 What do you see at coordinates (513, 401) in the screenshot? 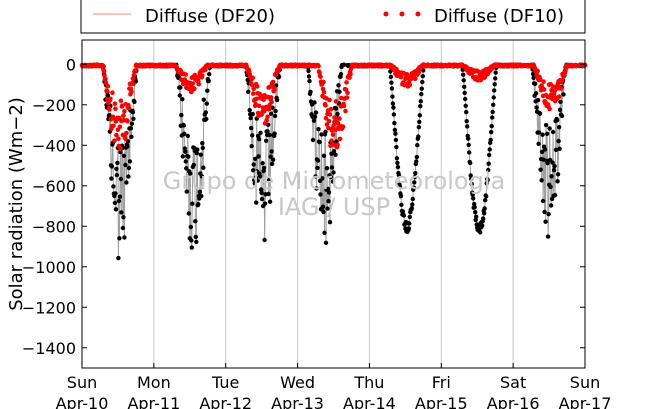
I see `x-tick-label-date: Apr-16` at bounding box center [513, 401].